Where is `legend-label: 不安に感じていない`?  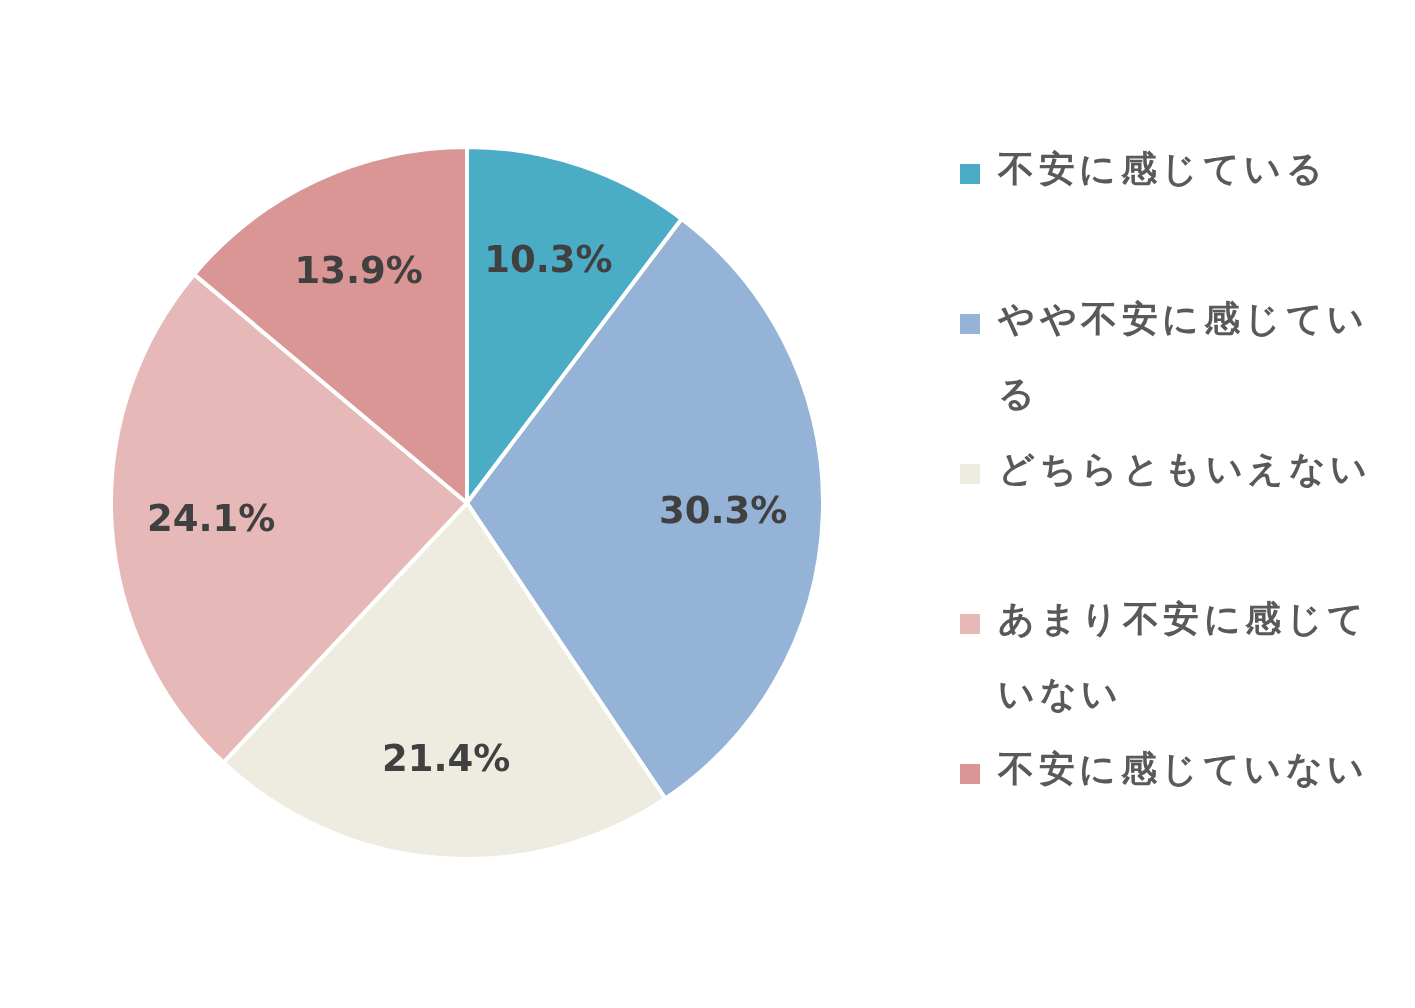 legend-label: 不安に感じていない is located at coordinates (1184, 769).